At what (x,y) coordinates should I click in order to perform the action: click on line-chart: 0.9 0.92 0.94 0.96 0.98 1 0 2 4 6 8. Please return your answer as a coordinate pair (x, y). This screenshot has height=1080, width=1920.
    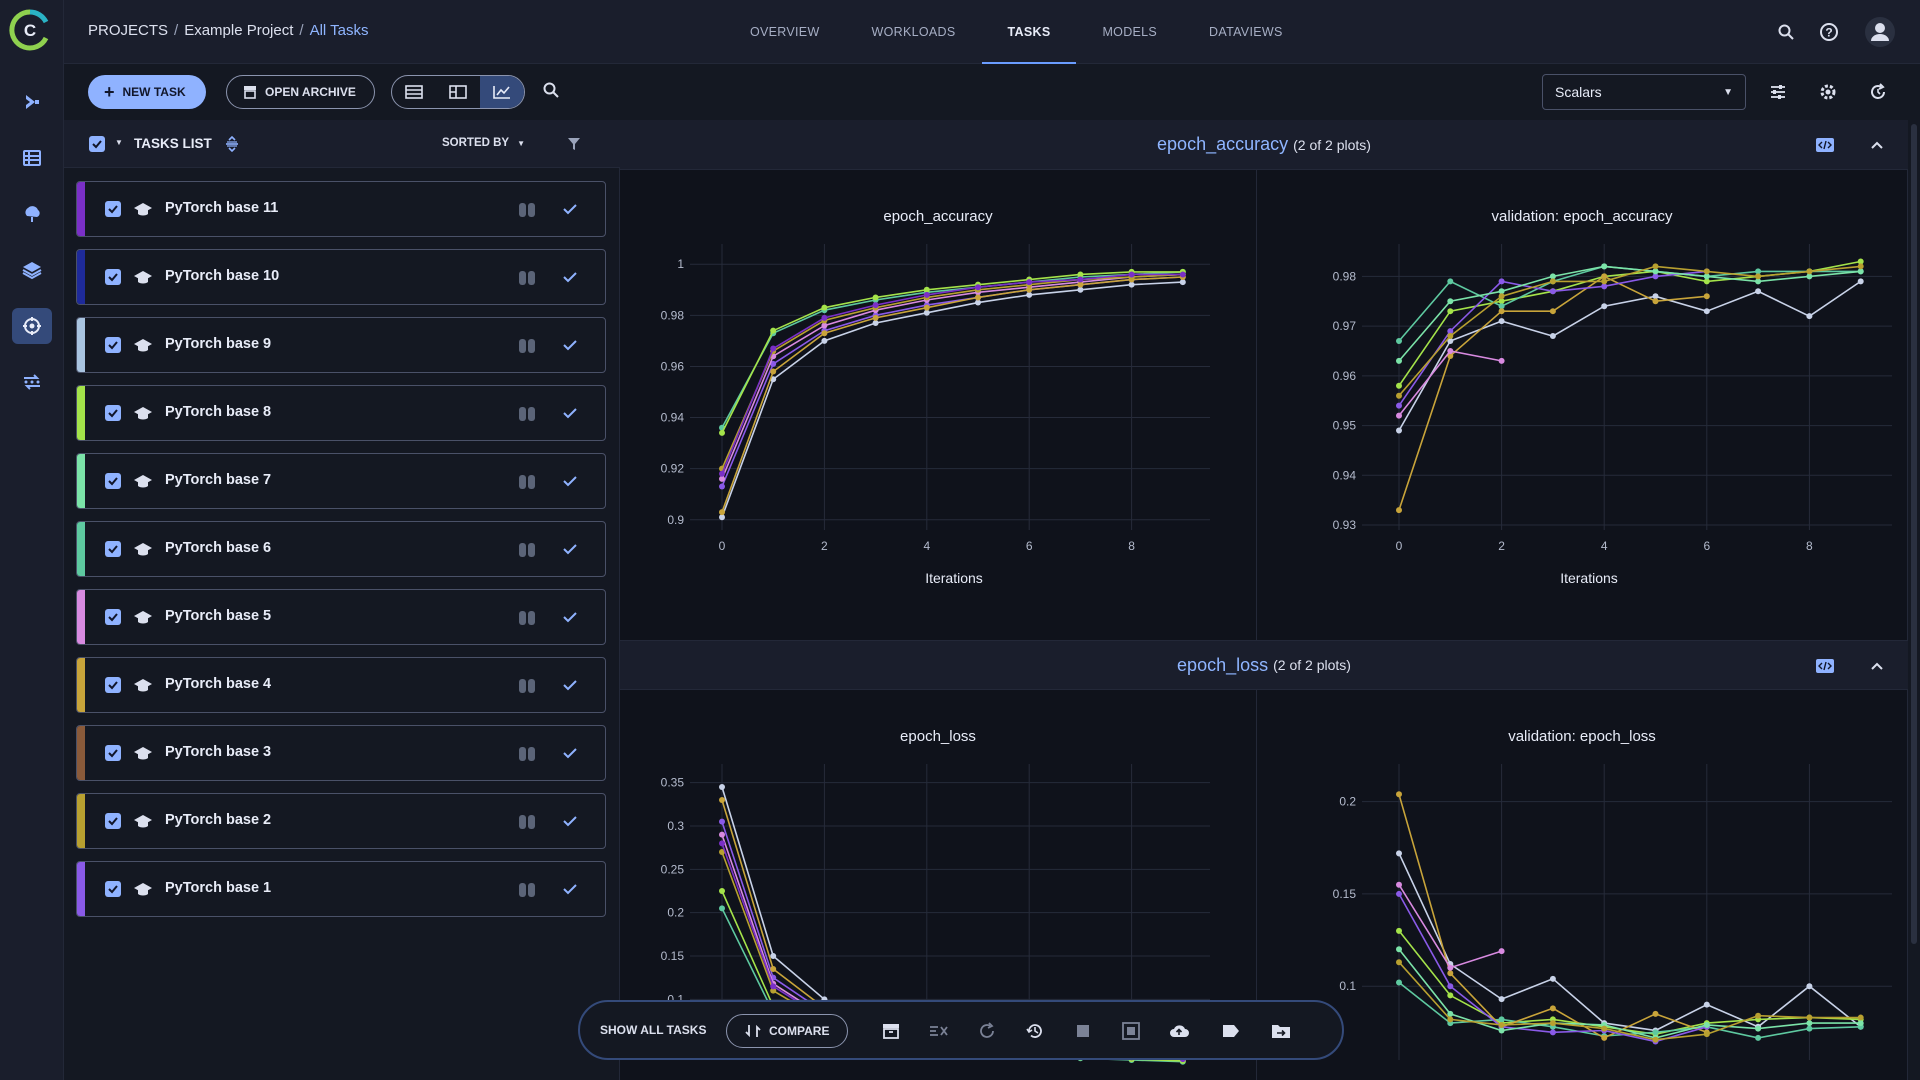
    Looking at the image, I should click on (938, 405).